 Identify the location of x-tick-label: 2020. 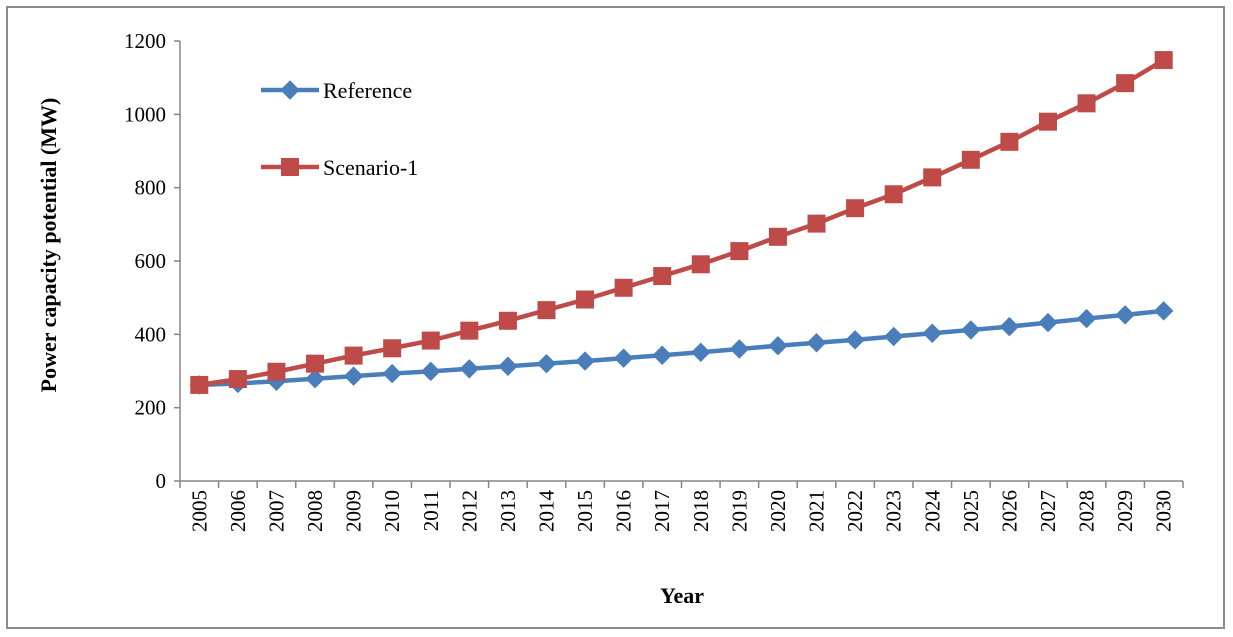
(778, 511).